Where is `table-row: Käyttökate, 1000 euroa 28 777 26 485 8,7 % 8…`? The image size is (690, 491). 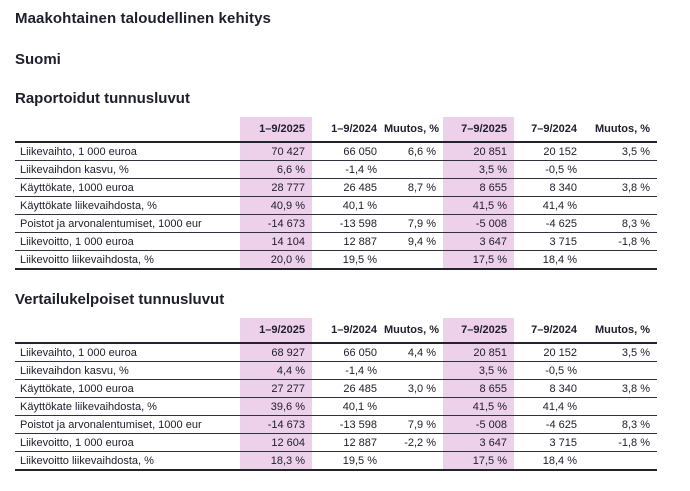 table-row: Käyttökate, 1000 euroa 28 777 26 485 8,7 % 8… is located at coordinates (336, 187).